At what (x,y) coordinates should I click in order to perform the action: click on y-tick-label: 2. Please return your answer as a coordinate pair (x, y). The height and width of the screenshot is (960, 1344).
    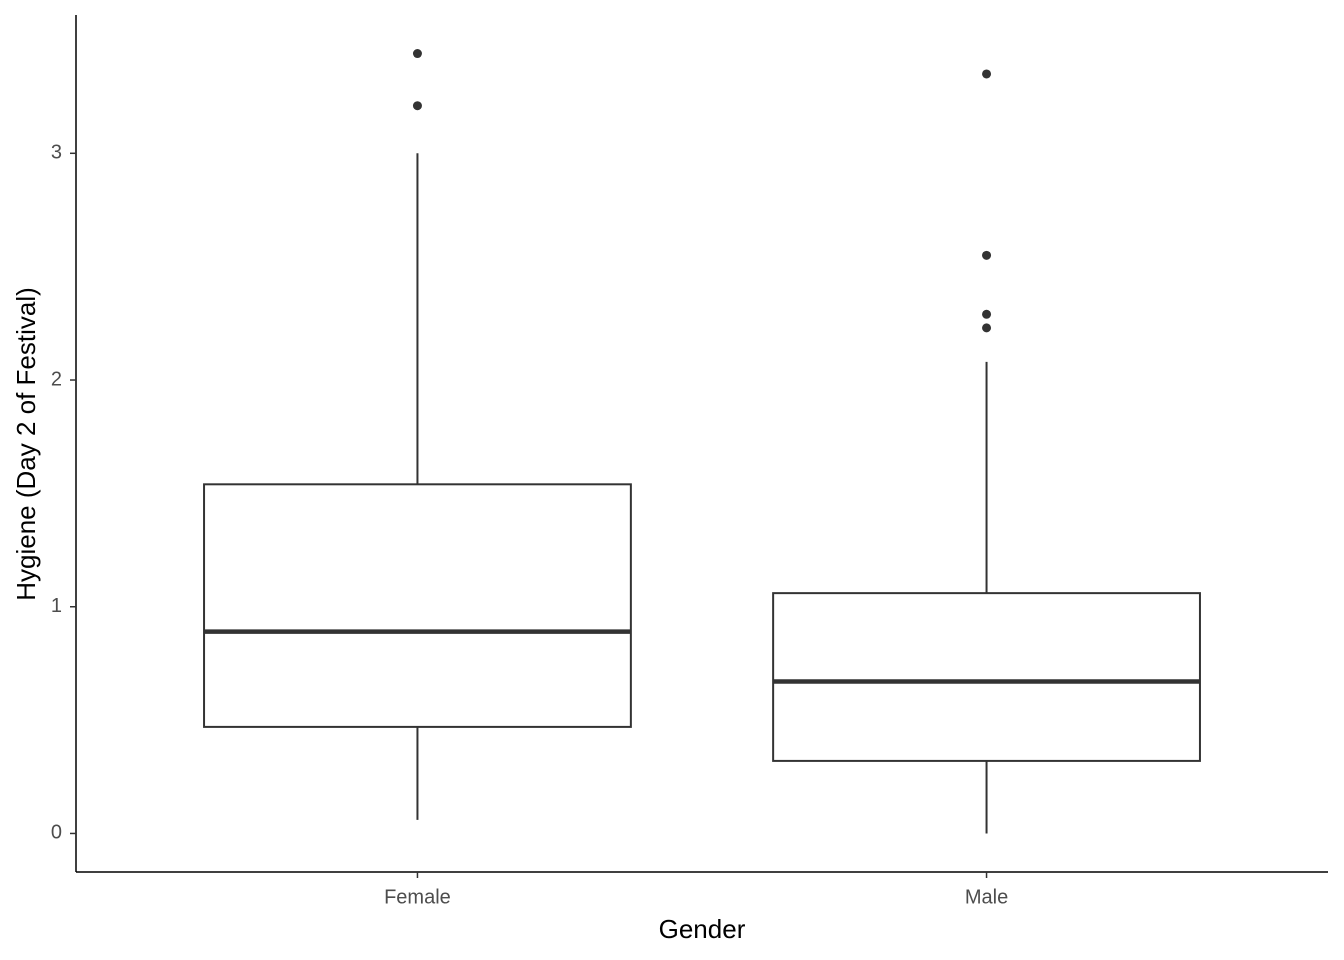
    Looking at the image, I should click on (56, 379).